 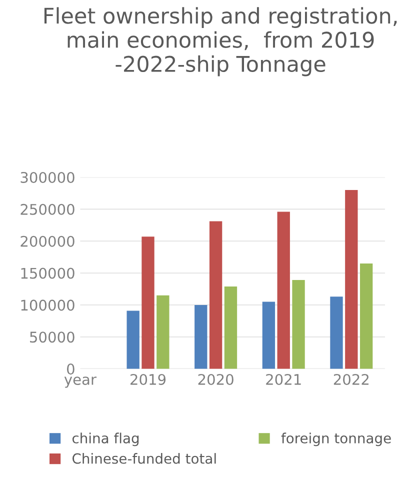 What do you see at coordinates (216, 379) in the screenshot?
I see `x-tick-label: 2020` at bounding box center [216, 379].